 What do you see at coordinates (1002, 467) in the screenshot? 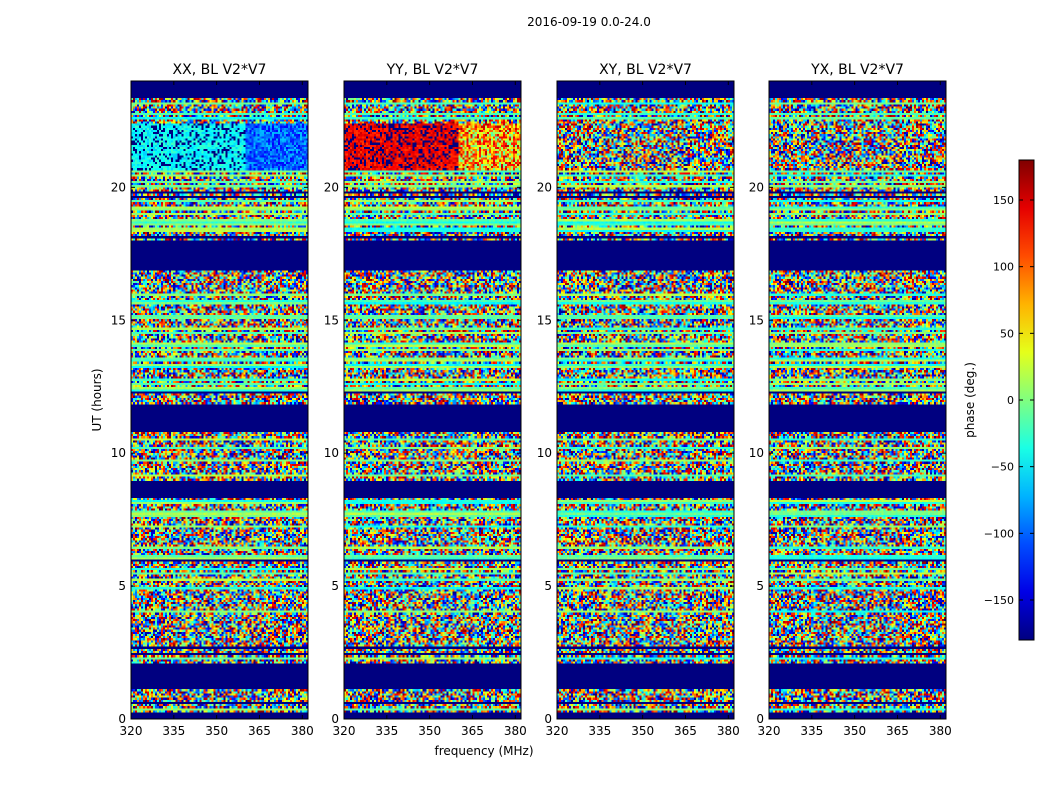
I see `colorbar-tick-label: −50` at bounding box center [1002, 467].